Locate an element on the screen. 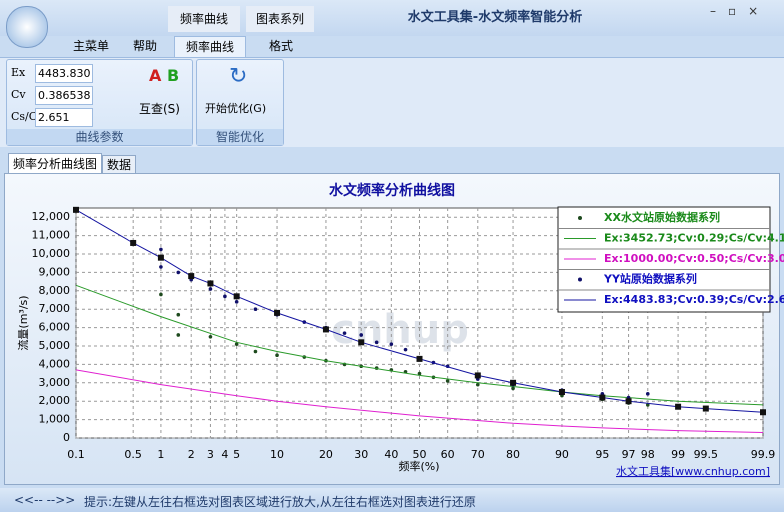  x-tick-label: 50 is located at coordinates (420, 454).